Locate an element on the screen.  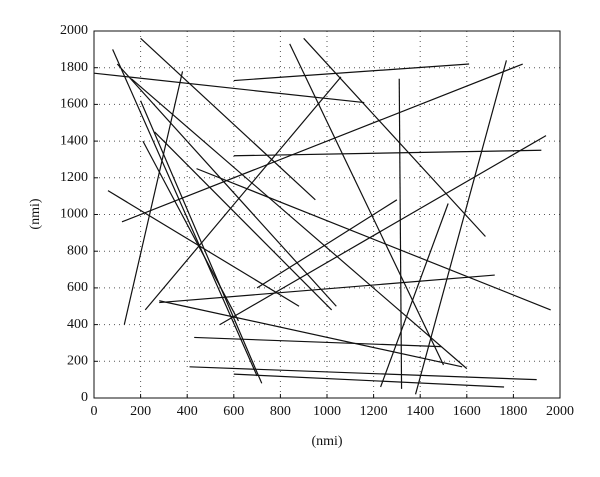
x-tick-label: 0 is located at coordinates (94, 411).